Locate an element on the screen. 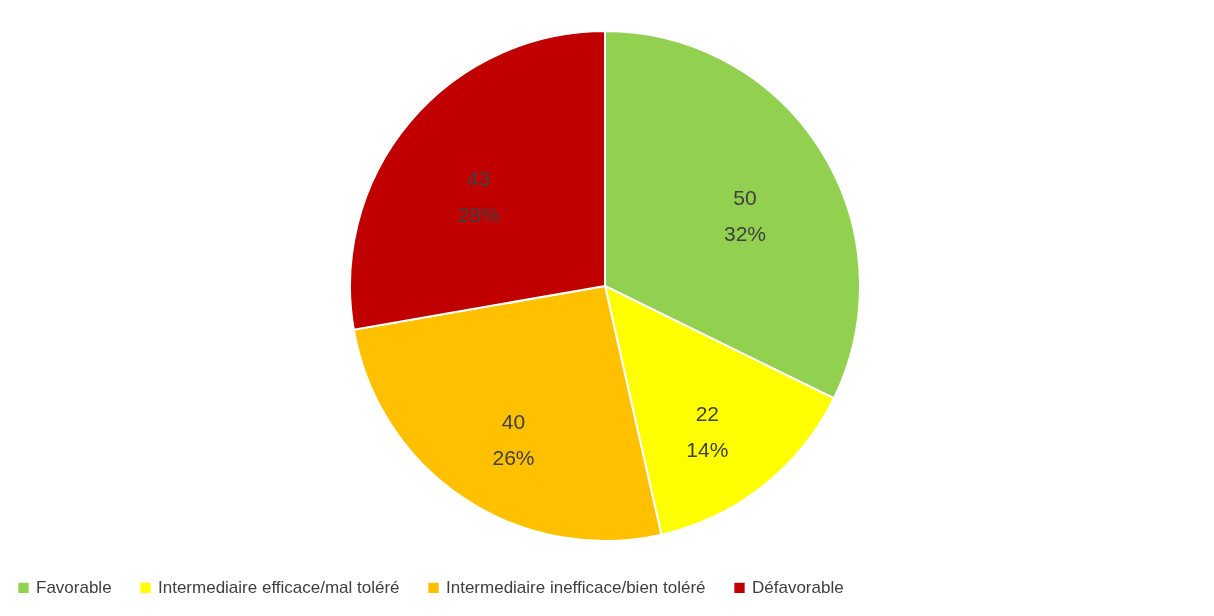 The image size is (1214, 616). legend-label: Favorable is located at coordinates (74, 587).